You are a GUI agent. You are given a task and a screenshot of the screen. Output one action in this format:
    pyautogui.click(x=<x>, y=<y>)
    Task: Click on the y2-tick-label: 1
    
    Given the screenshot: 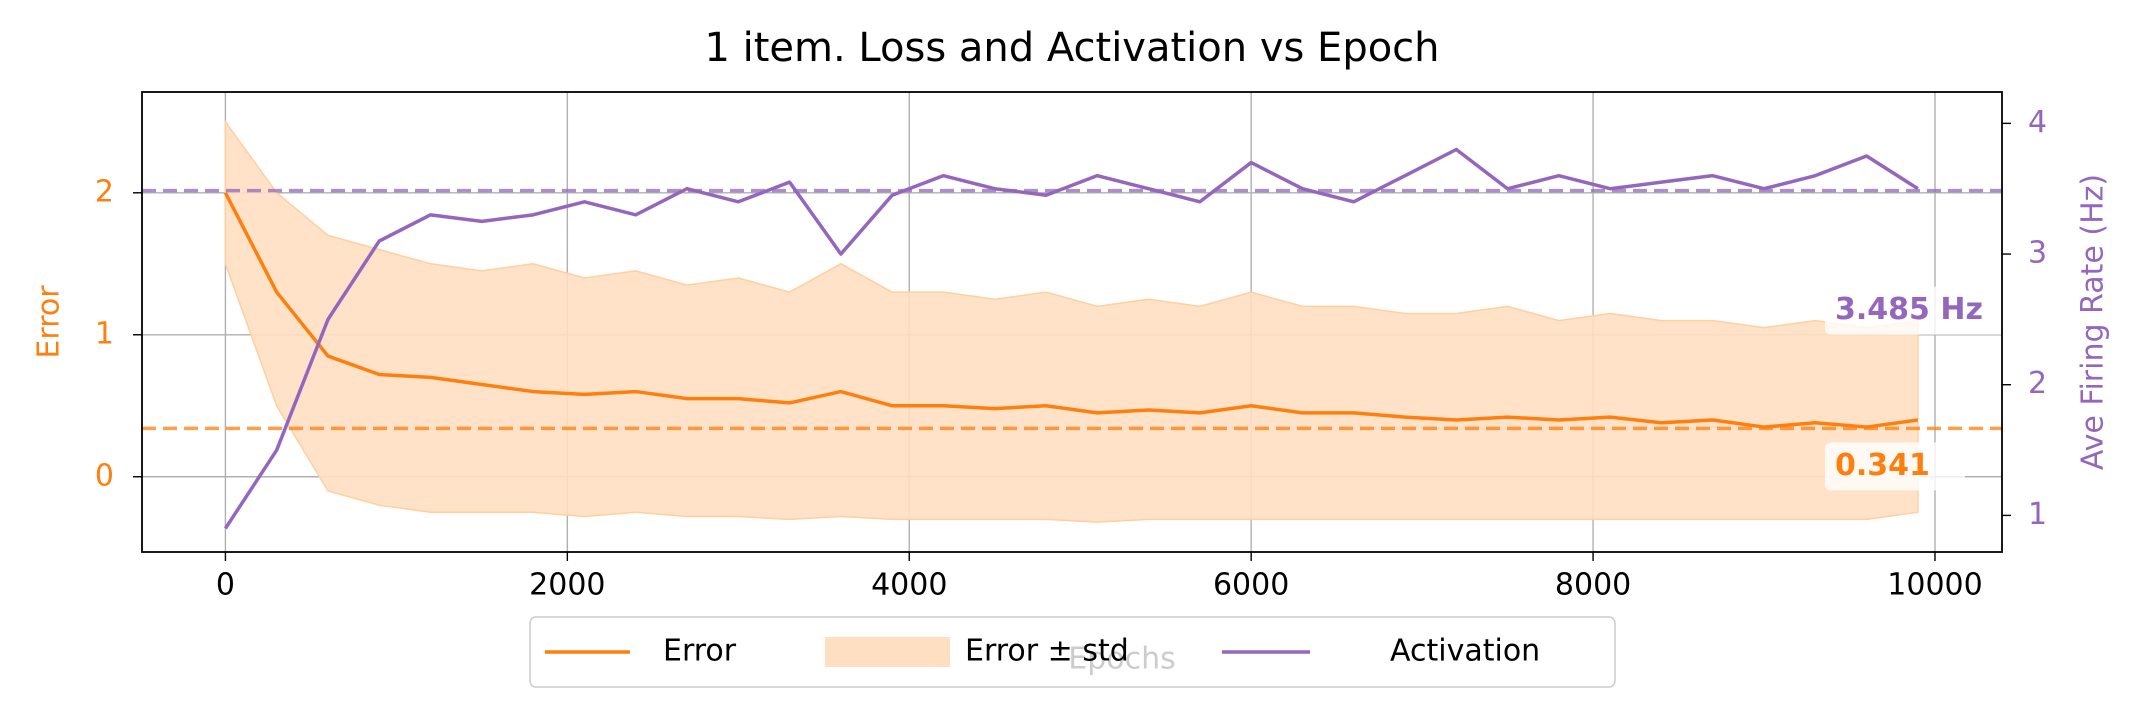 What is the action you would take?
    pyautogui.click(x=2037, y=514)
    